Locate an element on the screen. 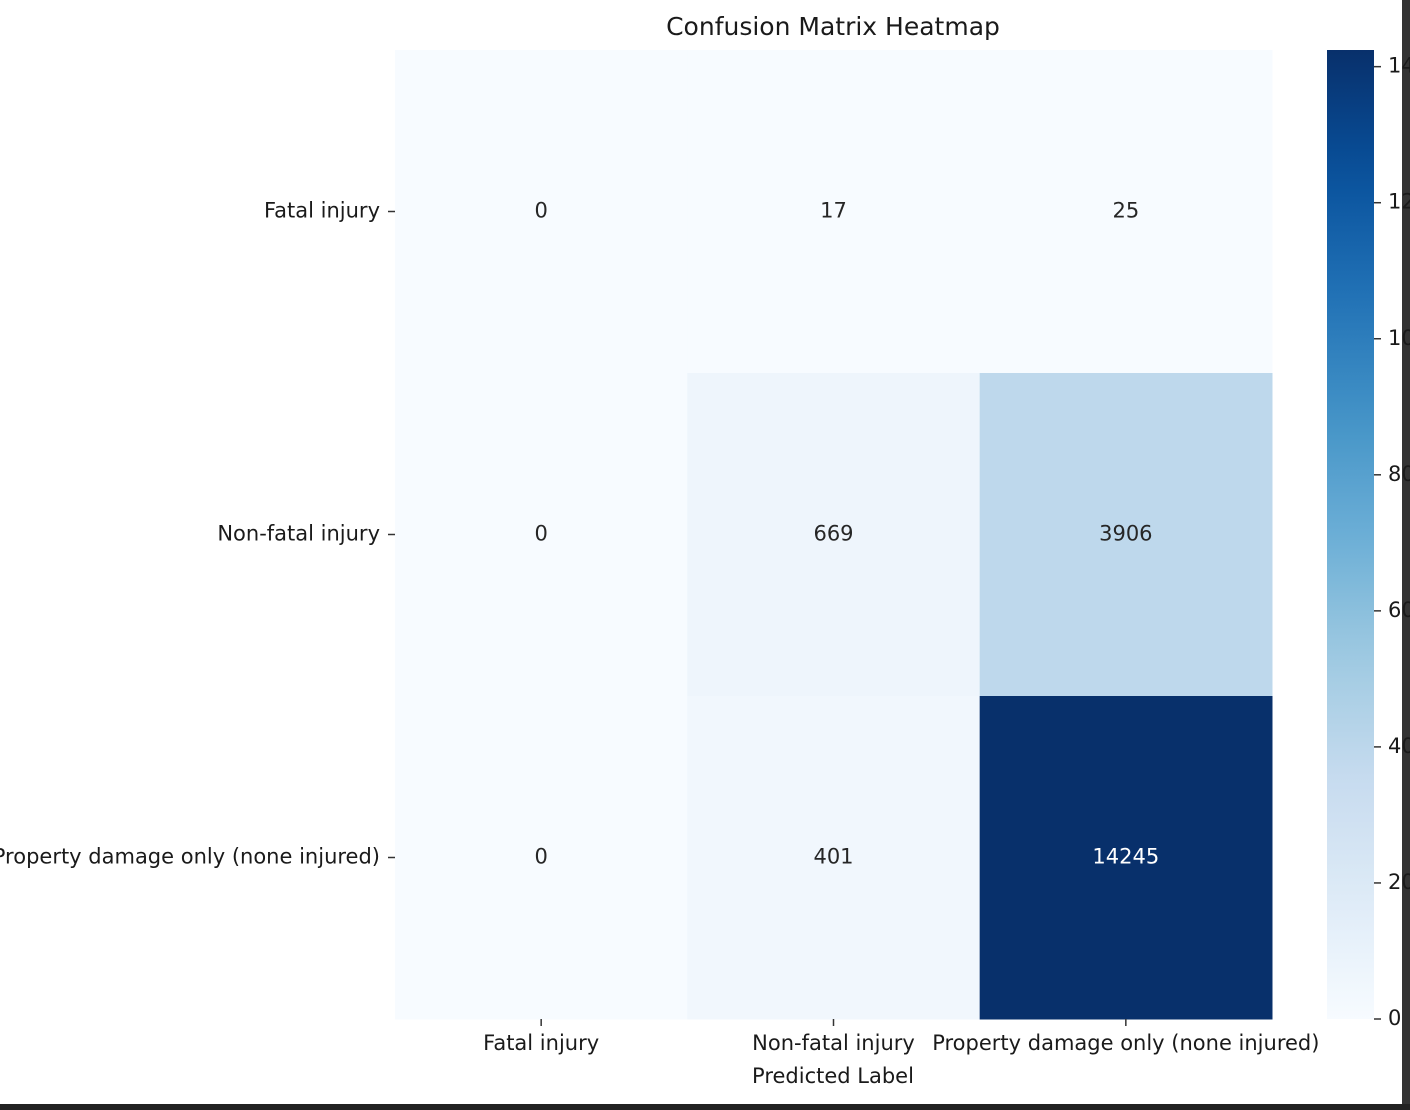 The image size is (1410, 1110). cell-label: 14245 is located at coordinates (1125, 857).